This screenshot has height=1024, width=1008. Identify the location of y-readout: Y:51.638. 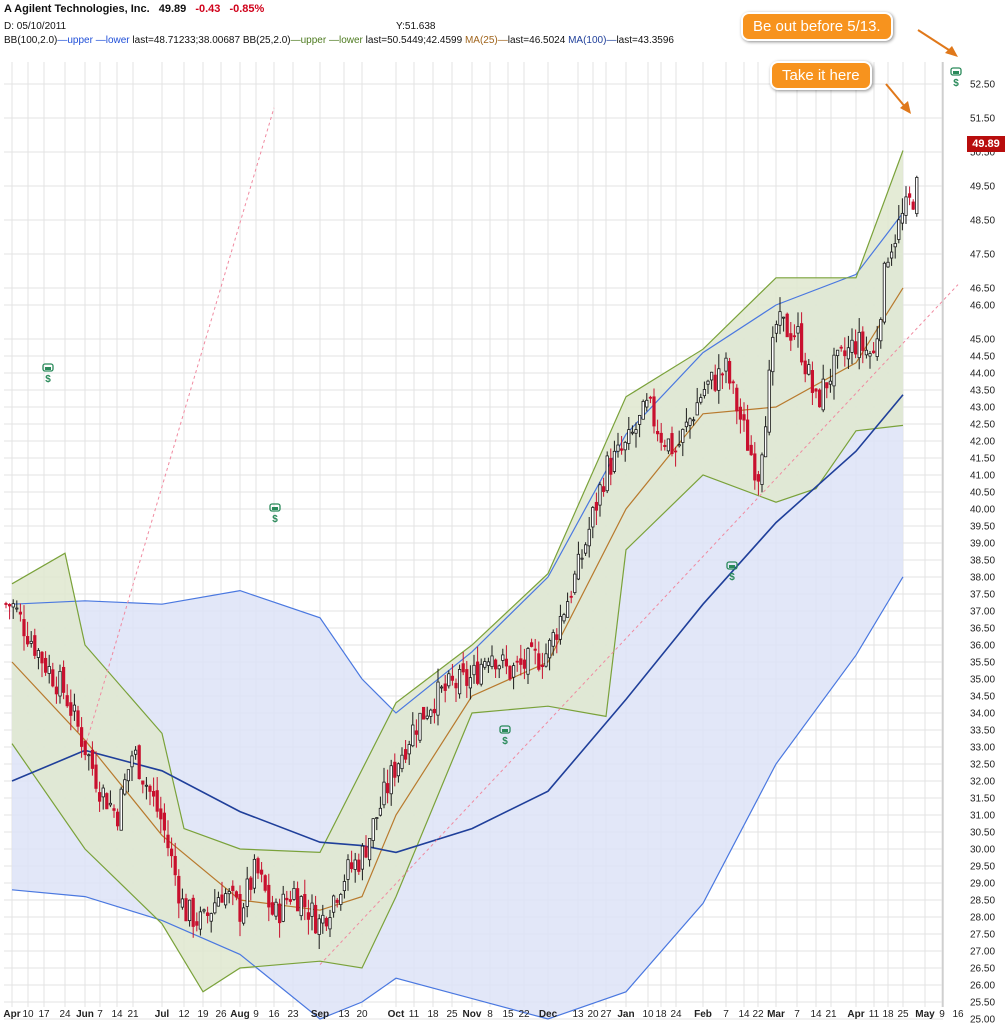
(416, 26).